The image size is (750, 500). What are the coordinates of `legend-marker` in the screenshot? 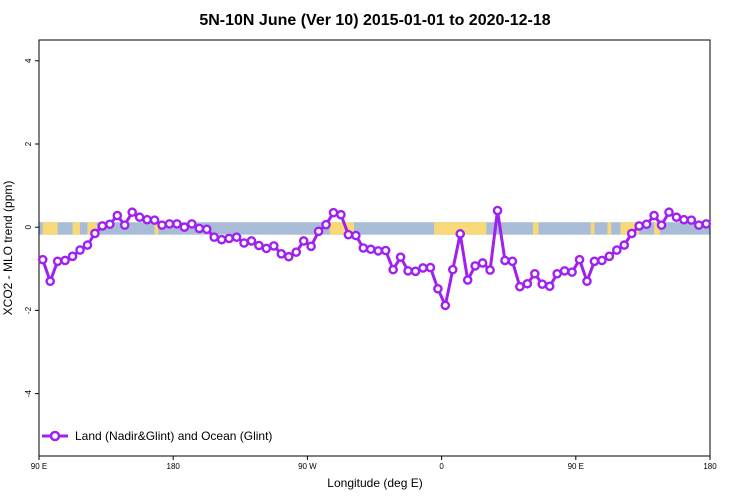 It's located at (55, 436).